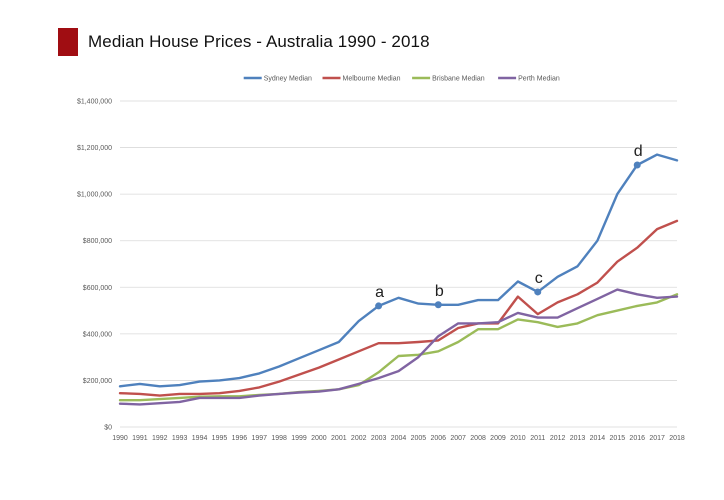  What do you see at coordinates (379, 438) in the screenshot?
I see `x-tick-label: 2003` at bounding box center [379, 438].